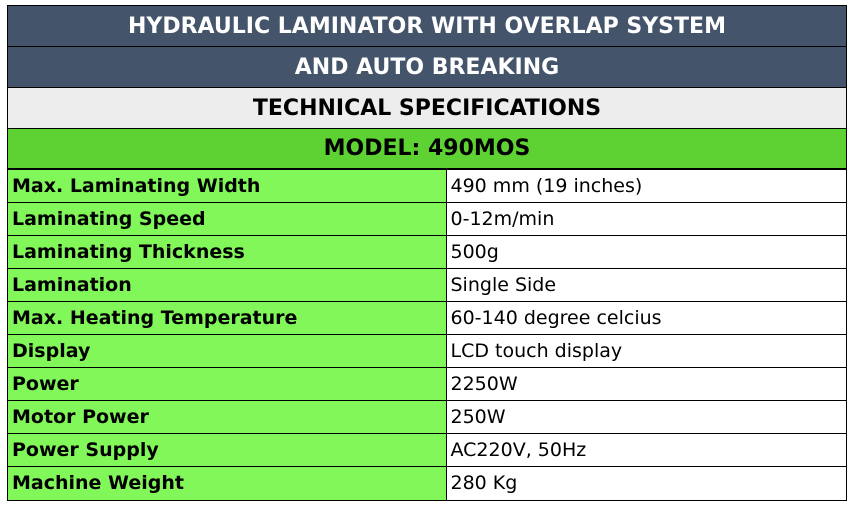 Image resolution: width=855 pixels, height=515 pixels. Describe the element at coordinates (645, 384) in the screenshot. I see `spec-value: 2250W` at that location.